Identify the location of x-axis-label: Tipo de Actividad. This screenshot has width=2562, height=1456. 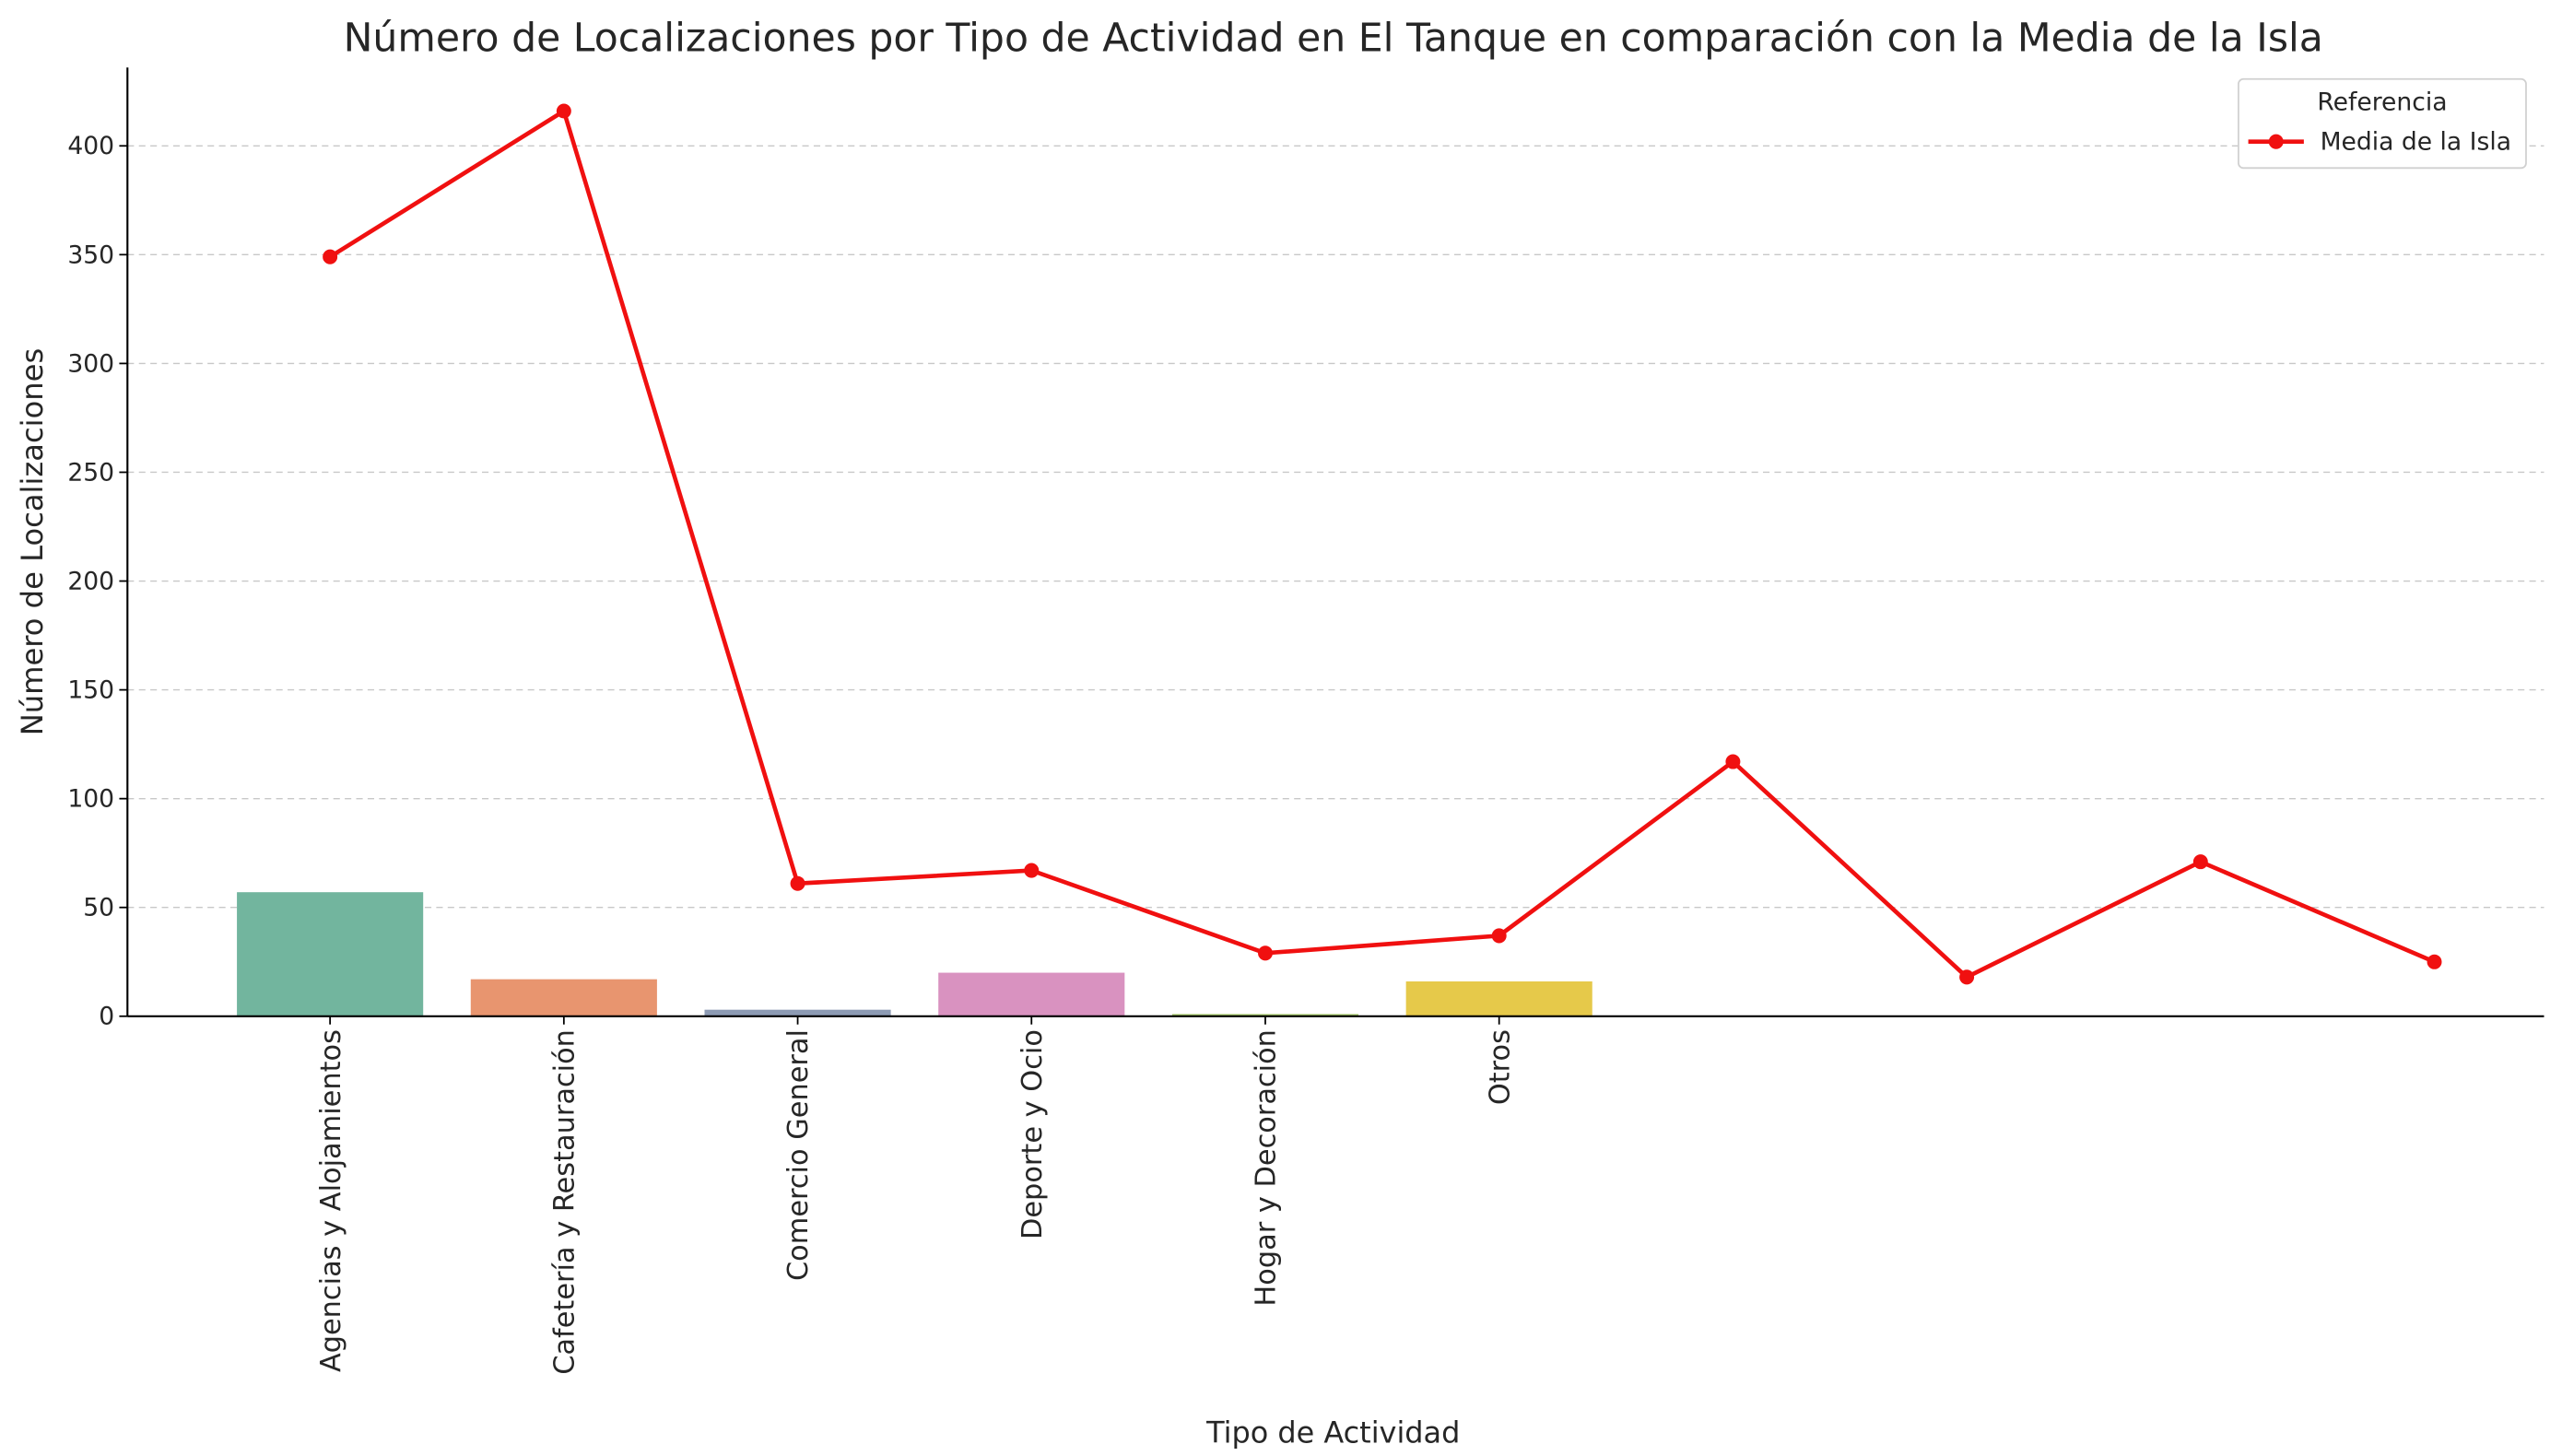
(1333, 1432).